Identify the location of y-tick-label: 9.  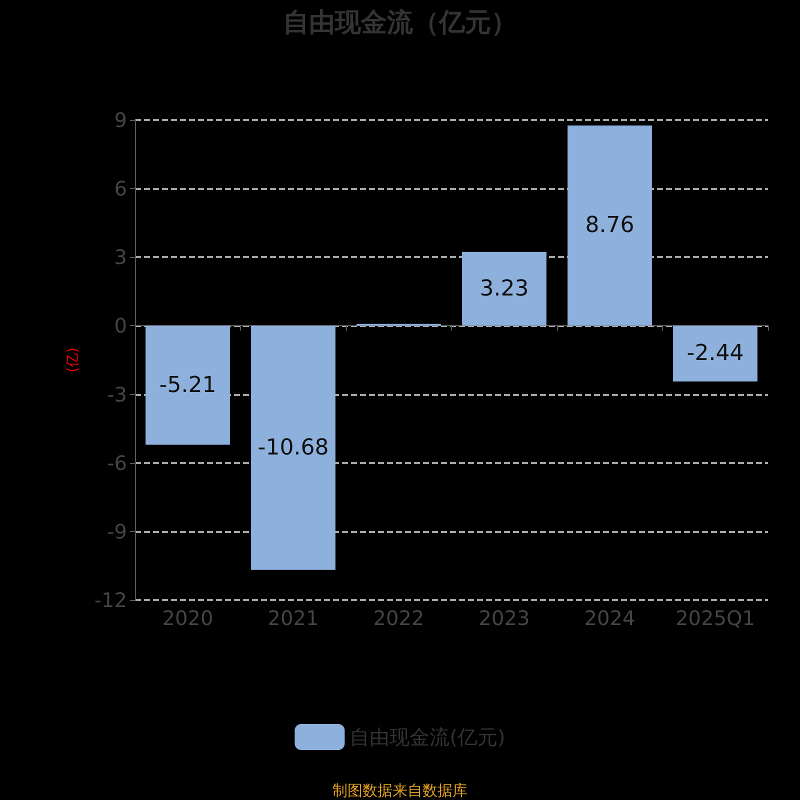
(120, 120).